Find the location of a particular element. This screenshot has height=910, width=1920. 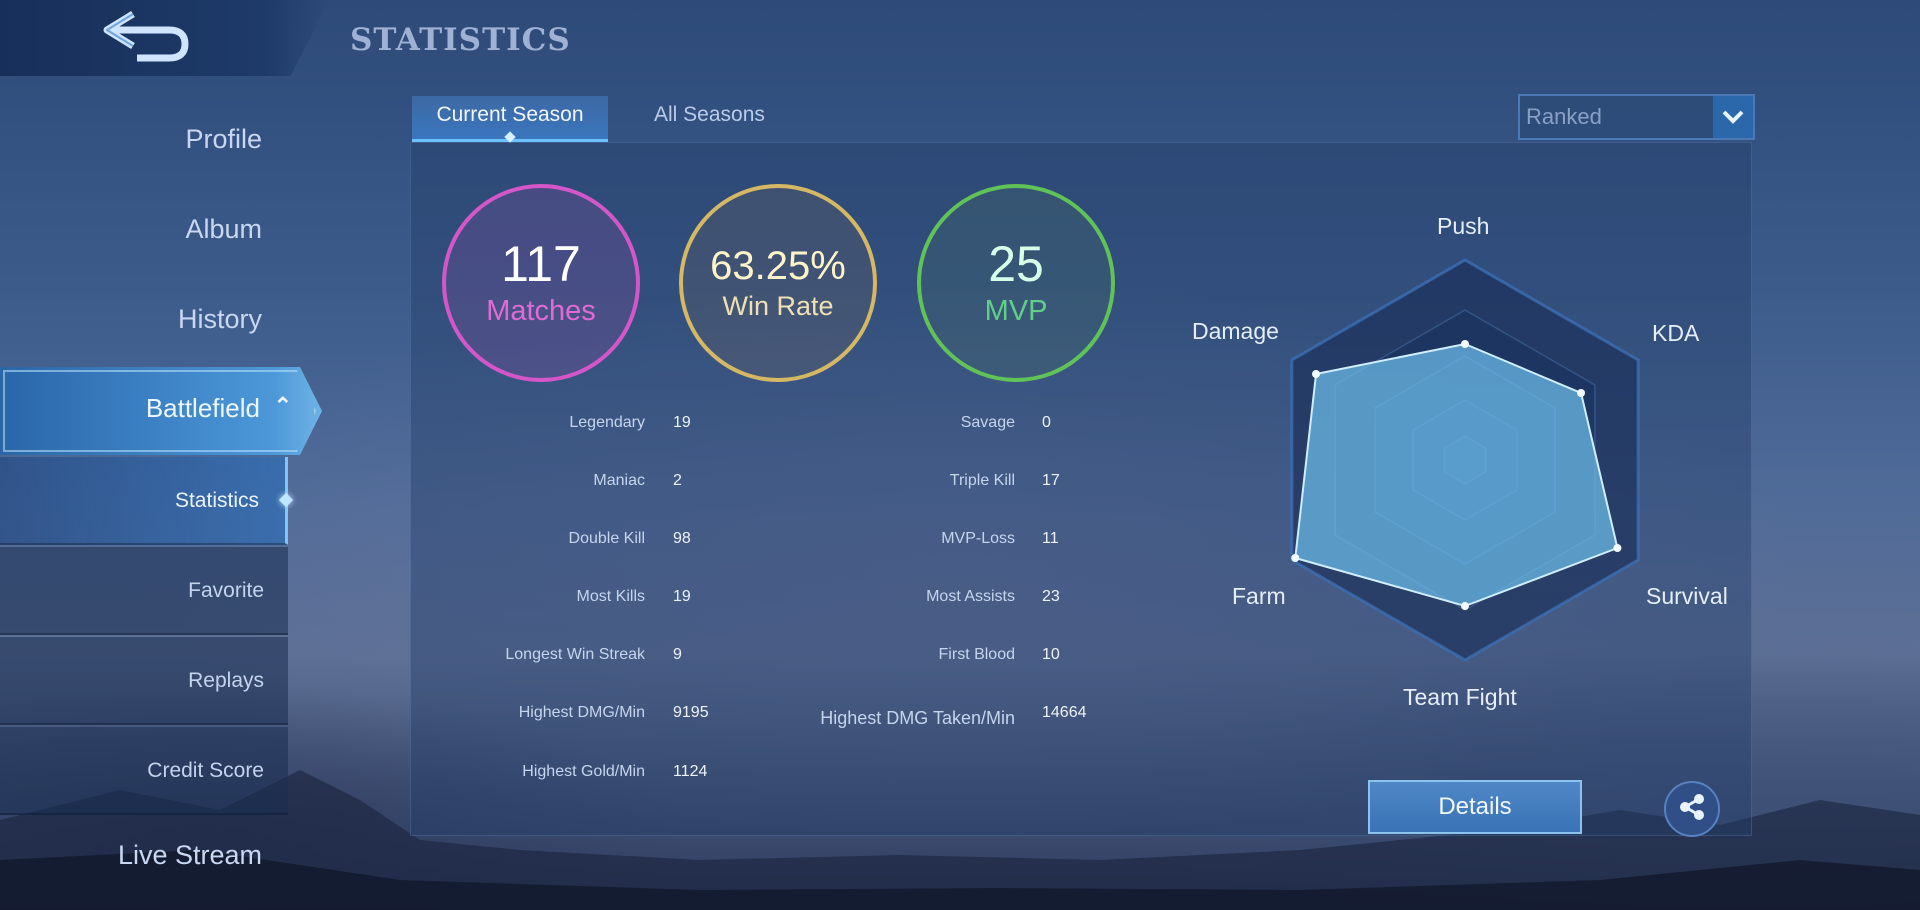

share-button is located at coordinates (1692, 809).